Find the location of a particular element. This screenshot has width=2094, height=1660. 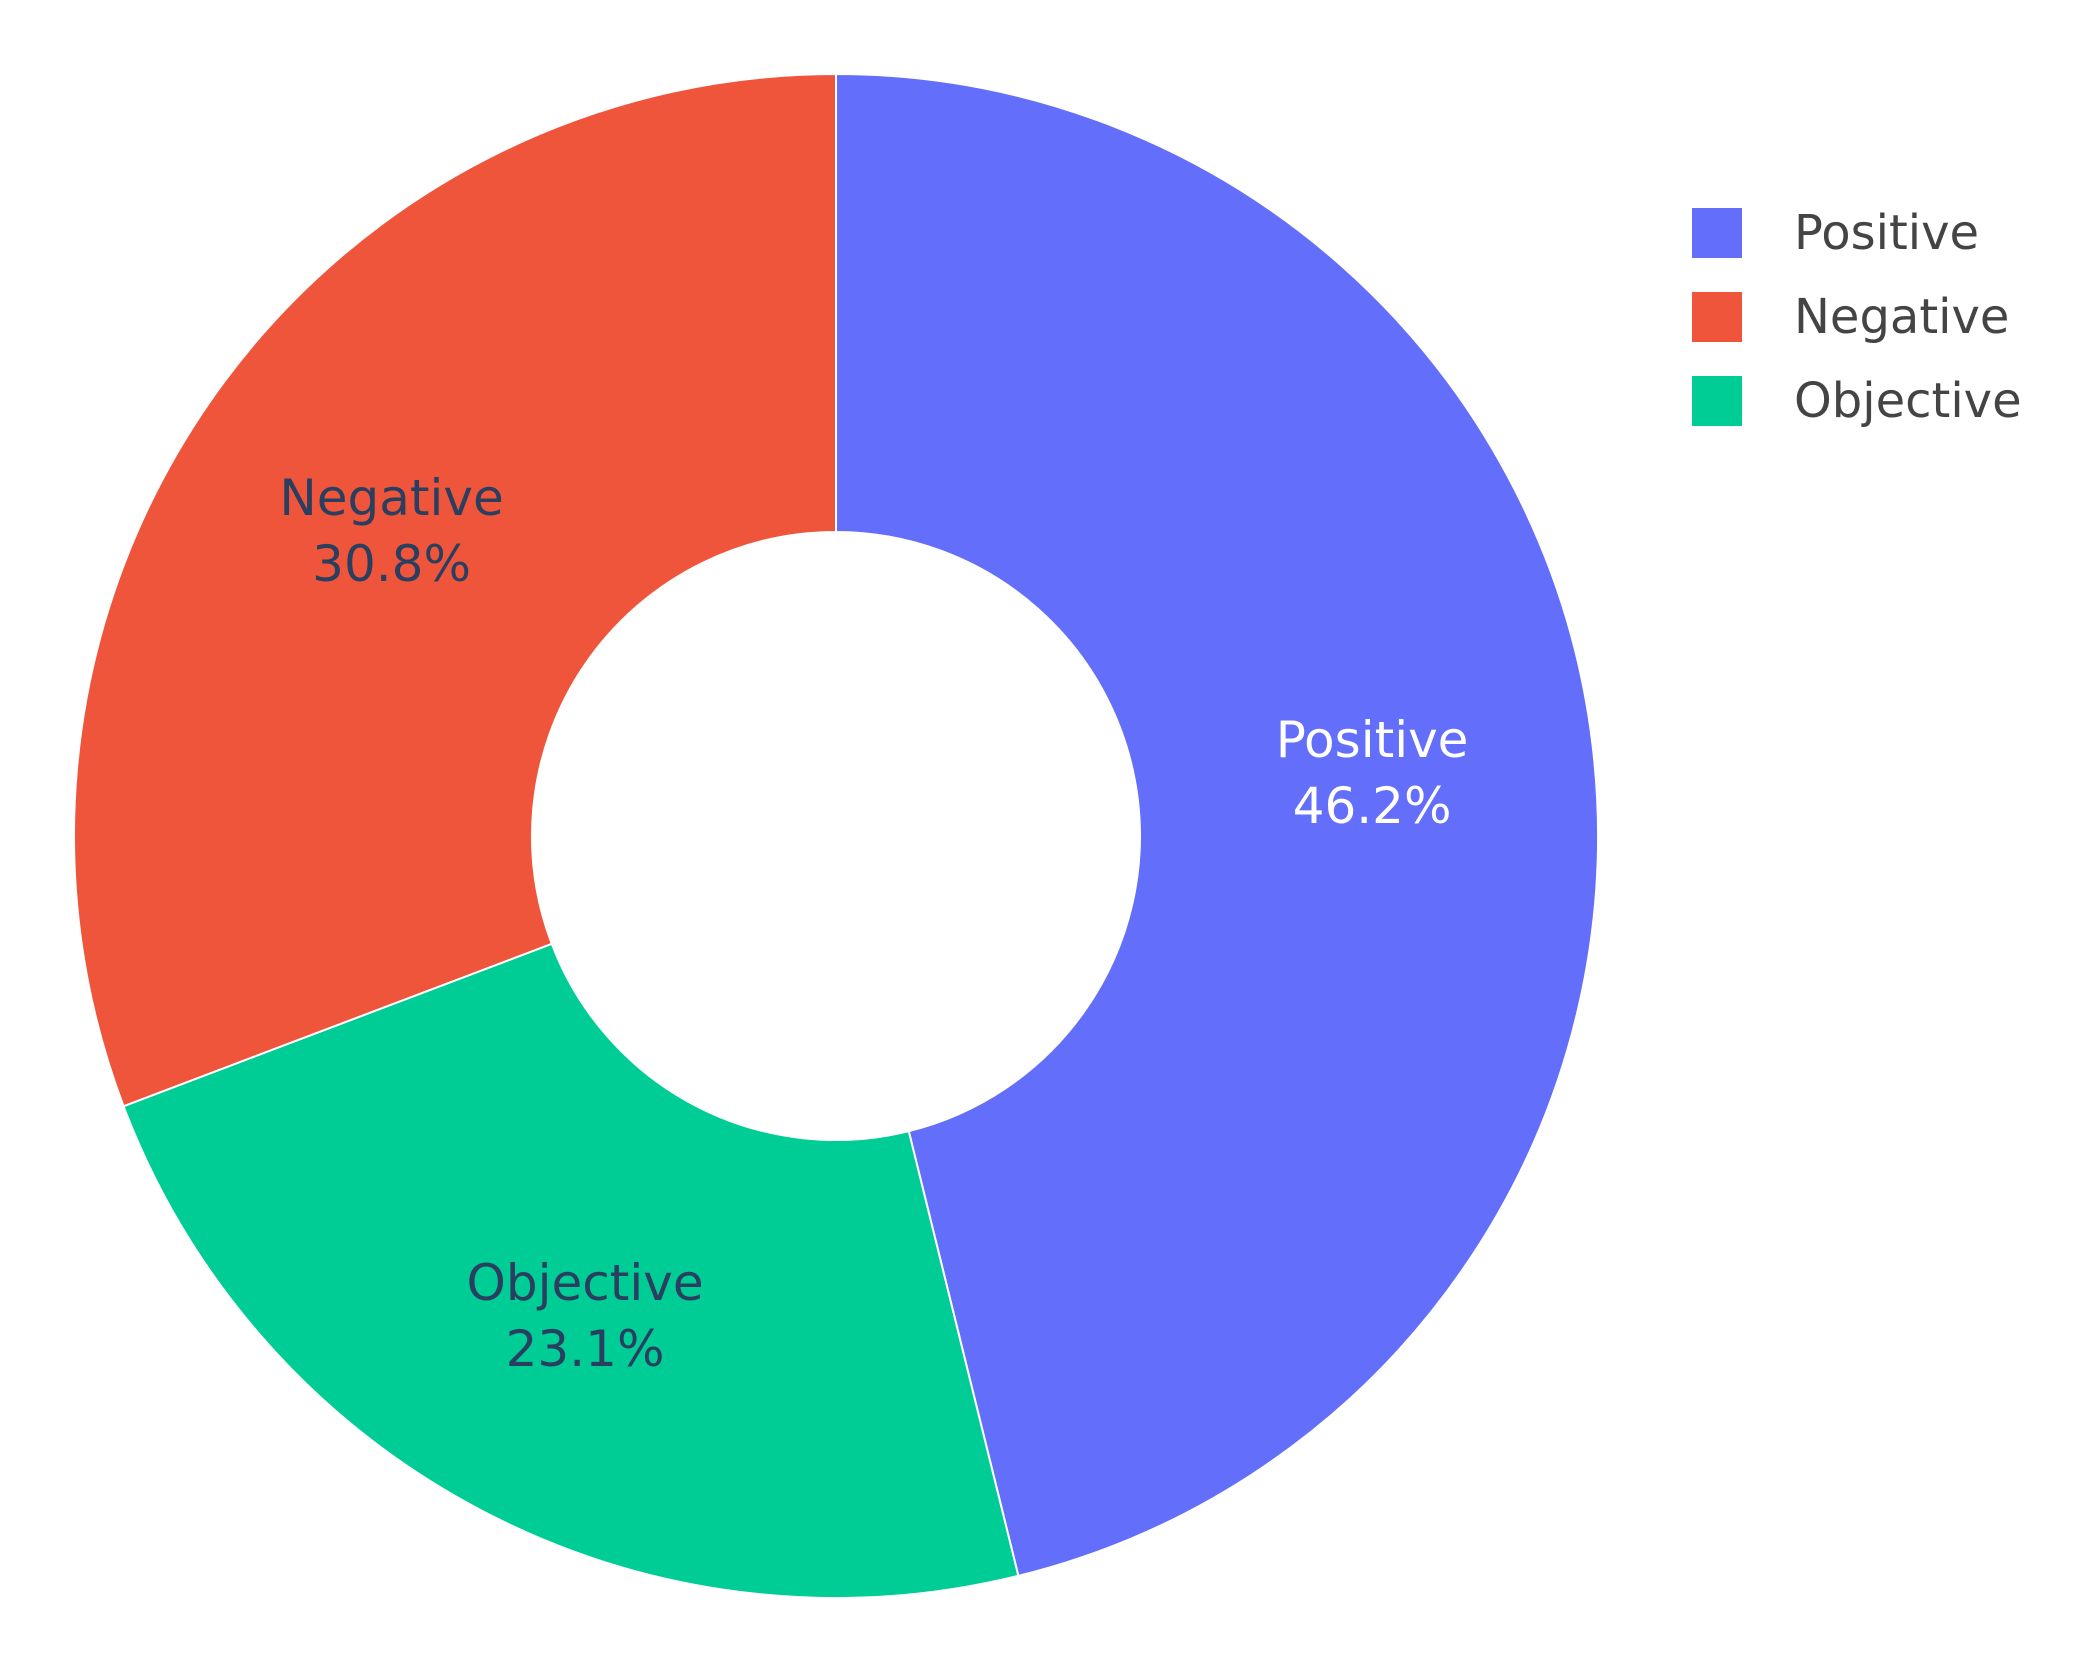

legend-swatch-objective is located at coordinates (1717, 401).